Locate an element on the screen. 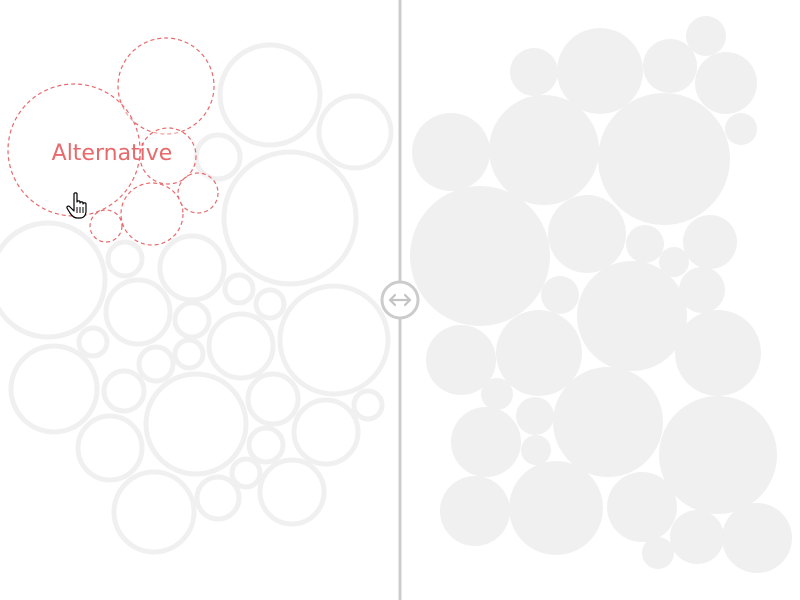 This screenshot has width=800, height=600. divider-handle is located at coordinates (400, 300).